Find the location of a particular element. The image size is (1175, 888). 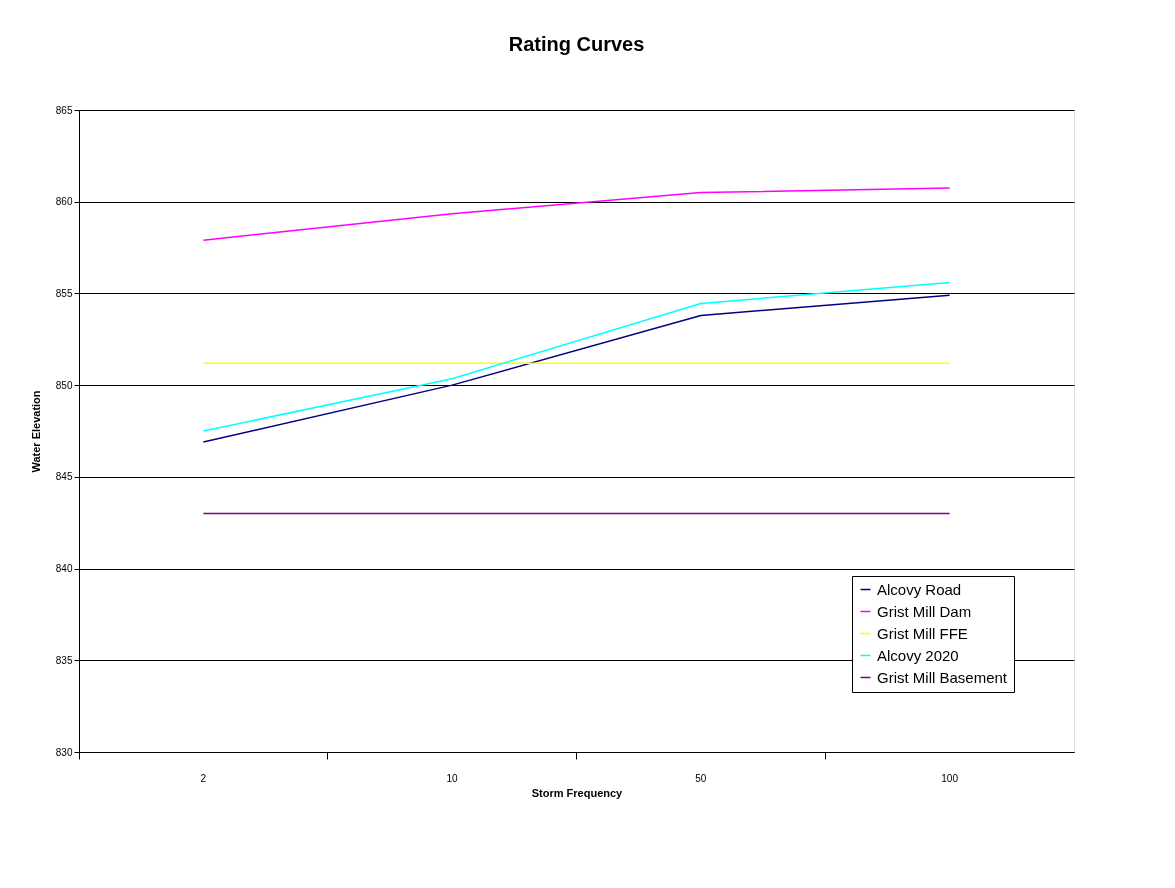

y-tick-label: 830 is located at coordinates (64, 752).